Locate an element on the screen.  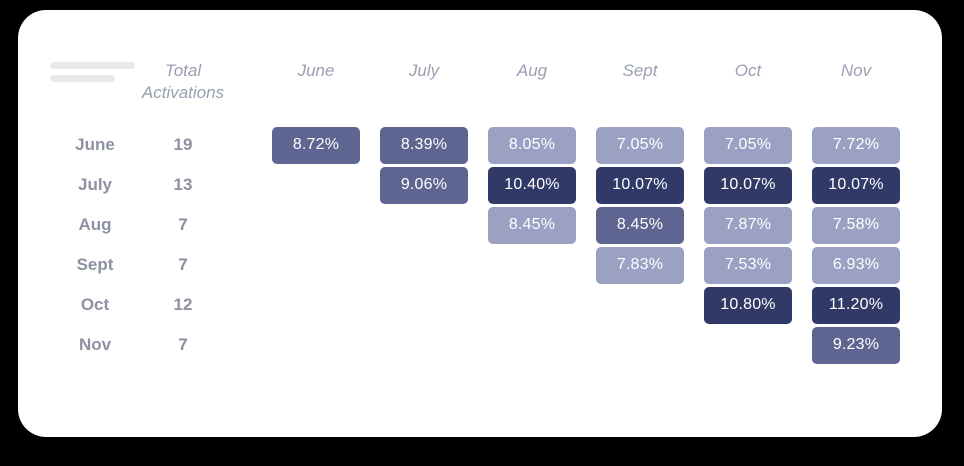
row-total-activations-sept: 7 is located at coordinates (183, 264).